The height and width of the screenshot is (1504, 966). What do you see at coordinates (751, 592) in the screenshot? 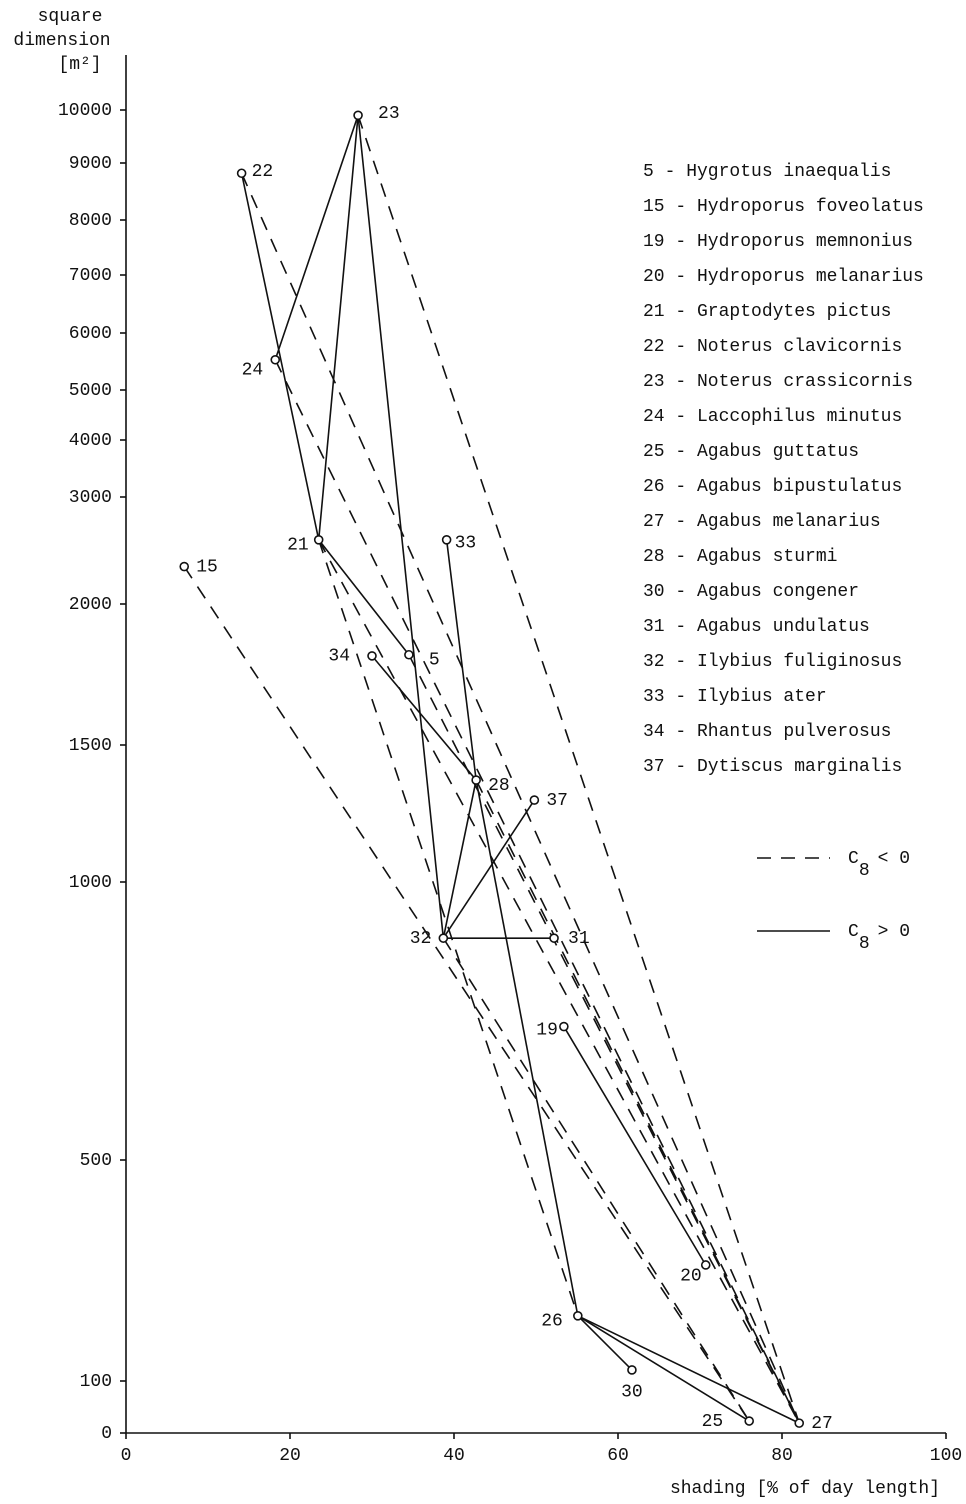
I see `legend-entry: 30 - Agabus congener` at bounding box center [751, 592].